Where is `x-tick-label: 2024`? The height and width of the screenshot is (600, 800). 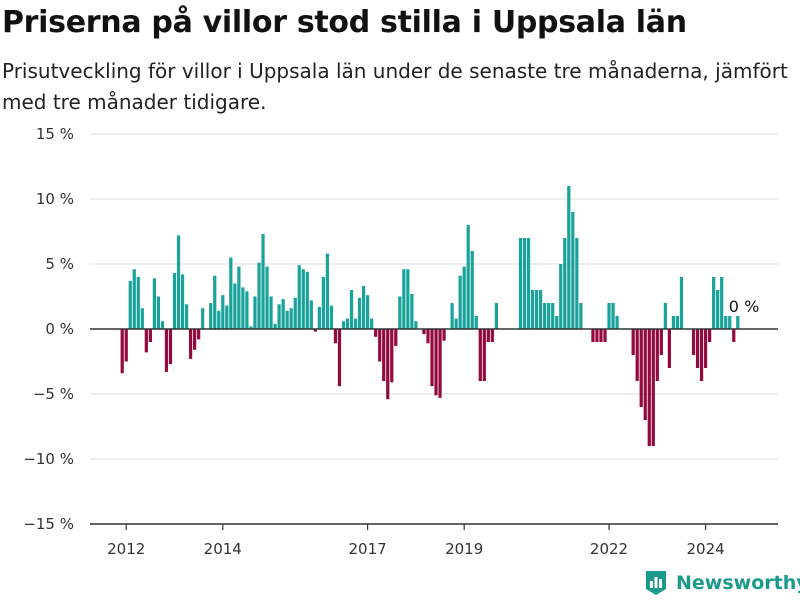
x-tick-label: 2024 is located at coordinates (705, 549).